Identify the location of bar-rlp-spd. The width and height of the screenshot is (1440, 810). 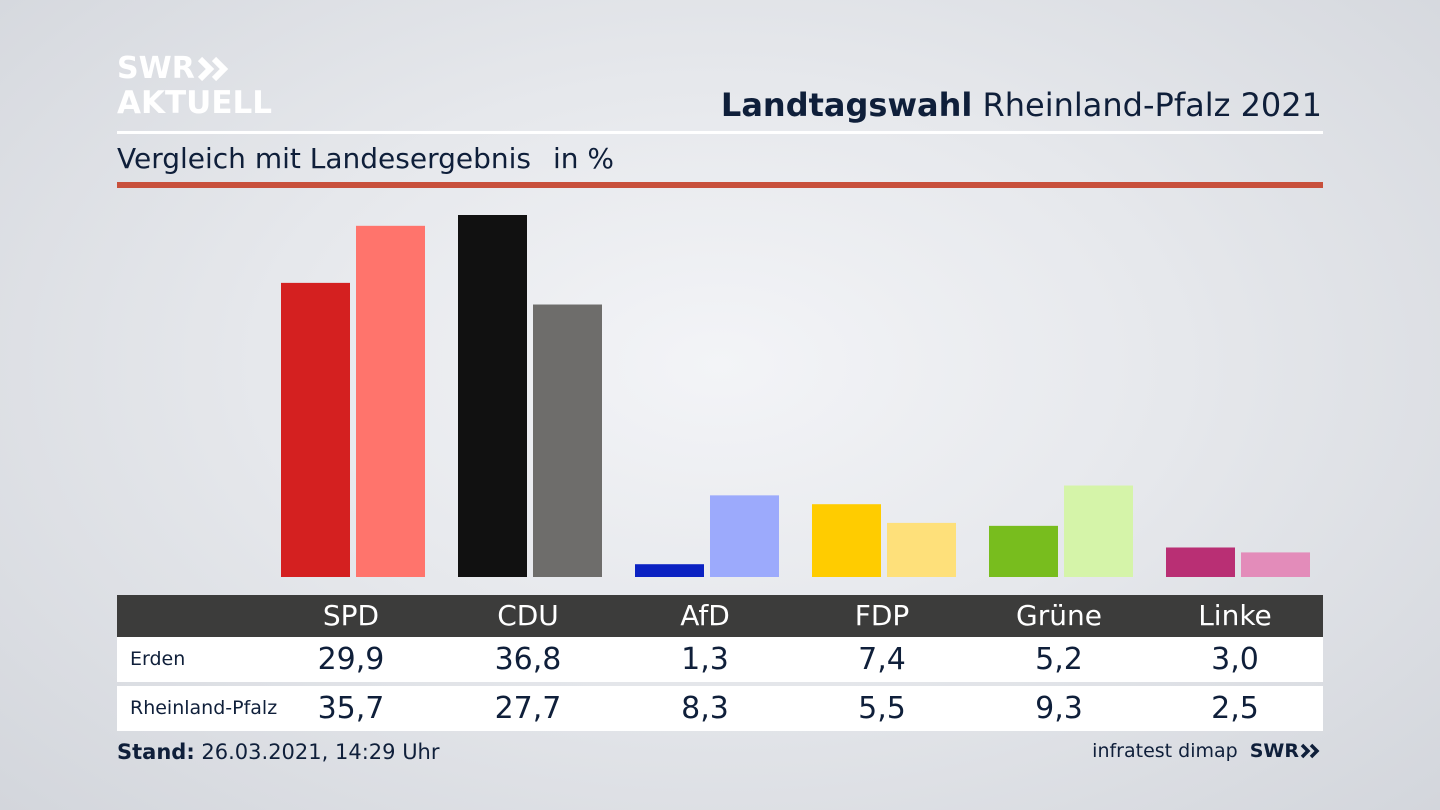
(390, 401).